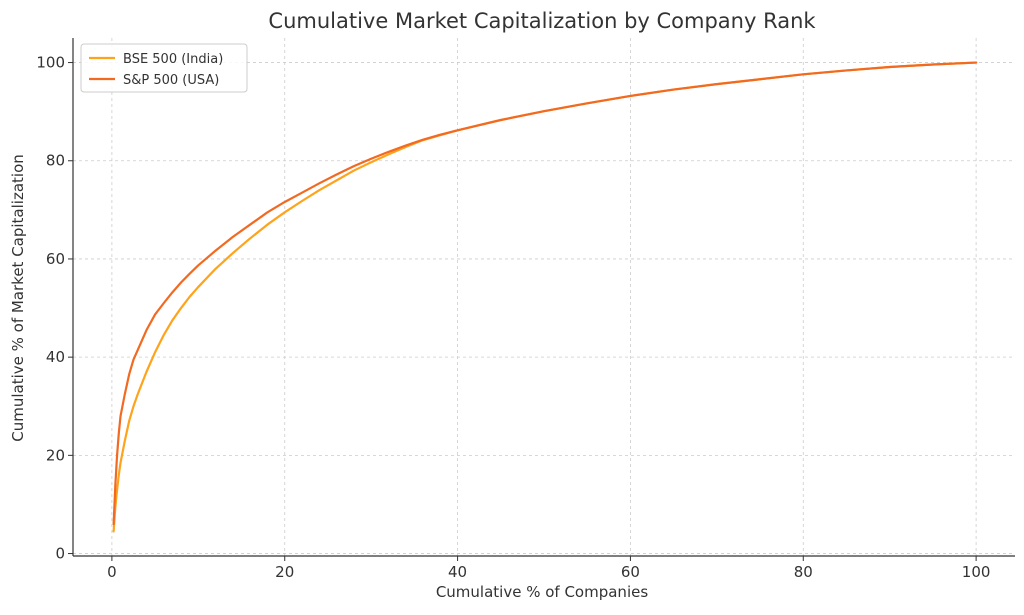 The image size is (1024, 615). What do you see at coordinates (55, 259) in the screenshot?
I see `y-tick-label: 60` at bounding box center [55, 259].